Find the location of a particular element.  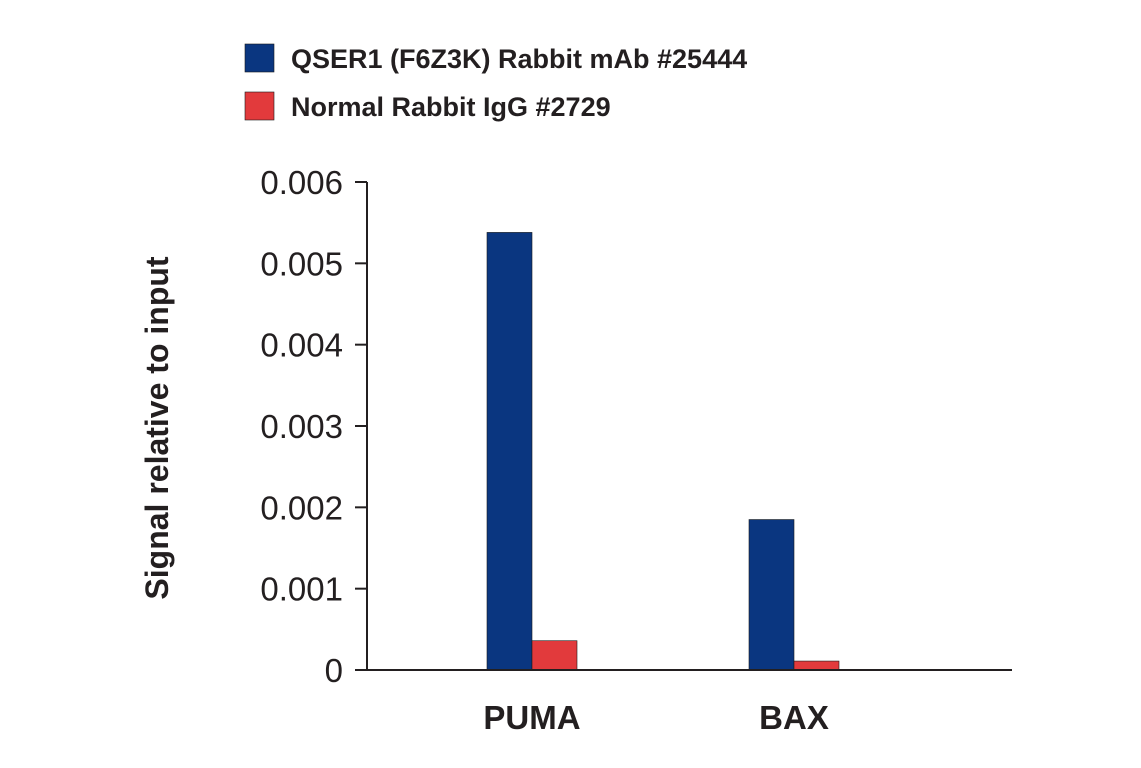

legend-label: Normal Rabbit IgG #2729 is located at coordinates (451, 107).